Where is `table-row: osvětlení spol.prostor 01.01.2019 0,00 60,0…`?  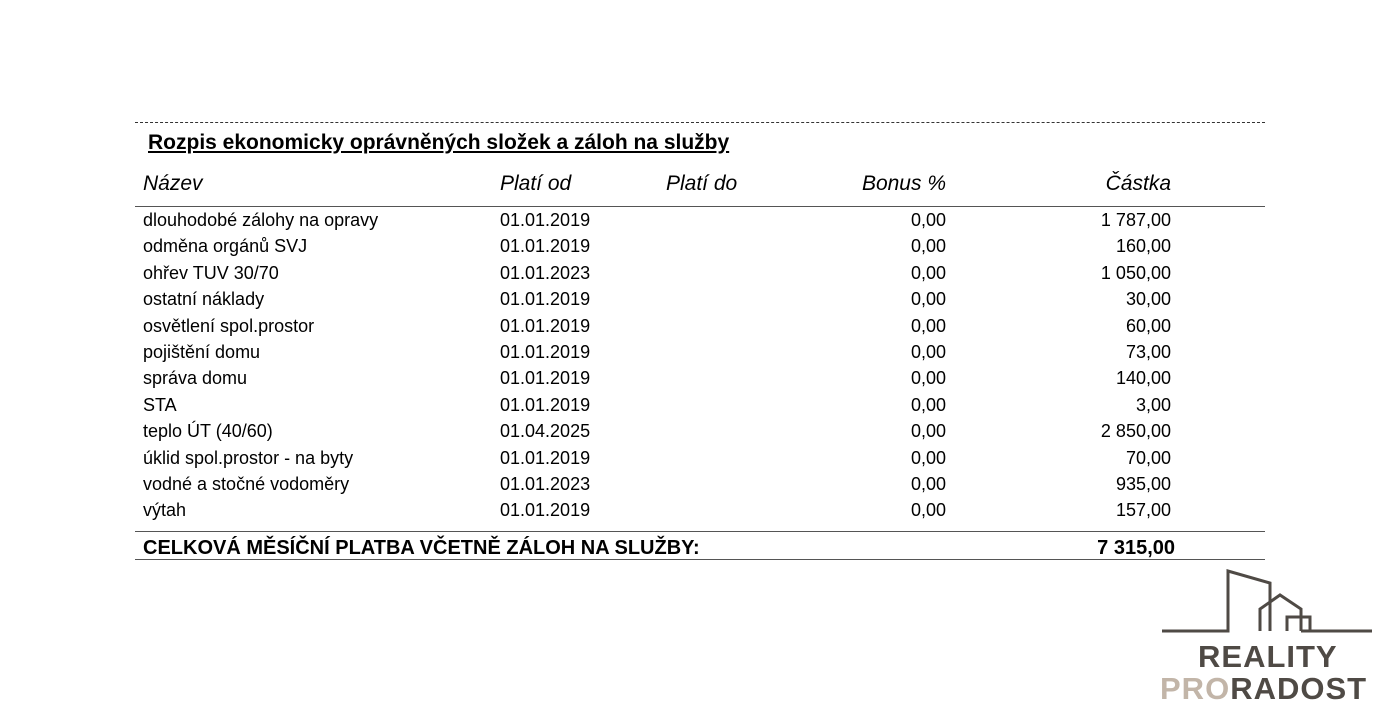
table-row: osvětlení spol.prostor 01.01.2019 0,00 60,0… is located at coordinates (688, 329).